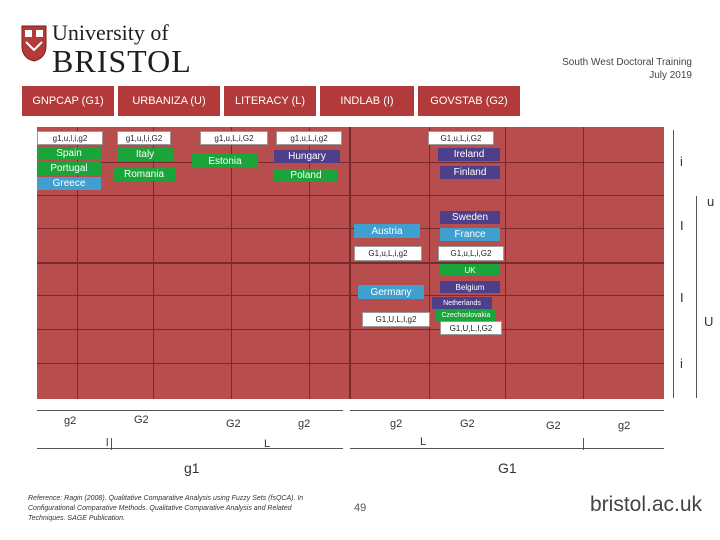  I want to click on column-header-urbaniza: URBANIZA (U), so click(169, 101).